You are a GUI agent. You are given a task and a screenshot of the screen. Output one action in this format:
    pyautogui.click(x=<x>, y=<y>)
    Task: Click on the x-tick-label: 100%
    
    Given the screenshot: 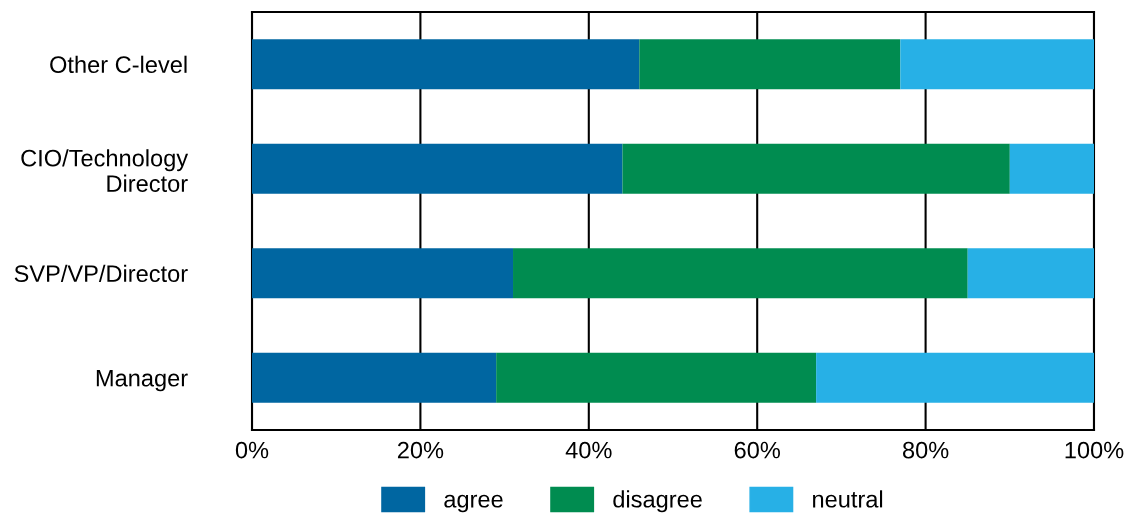 What is the action you would take?
    pyautogui.click(x=1094, y=450)
    